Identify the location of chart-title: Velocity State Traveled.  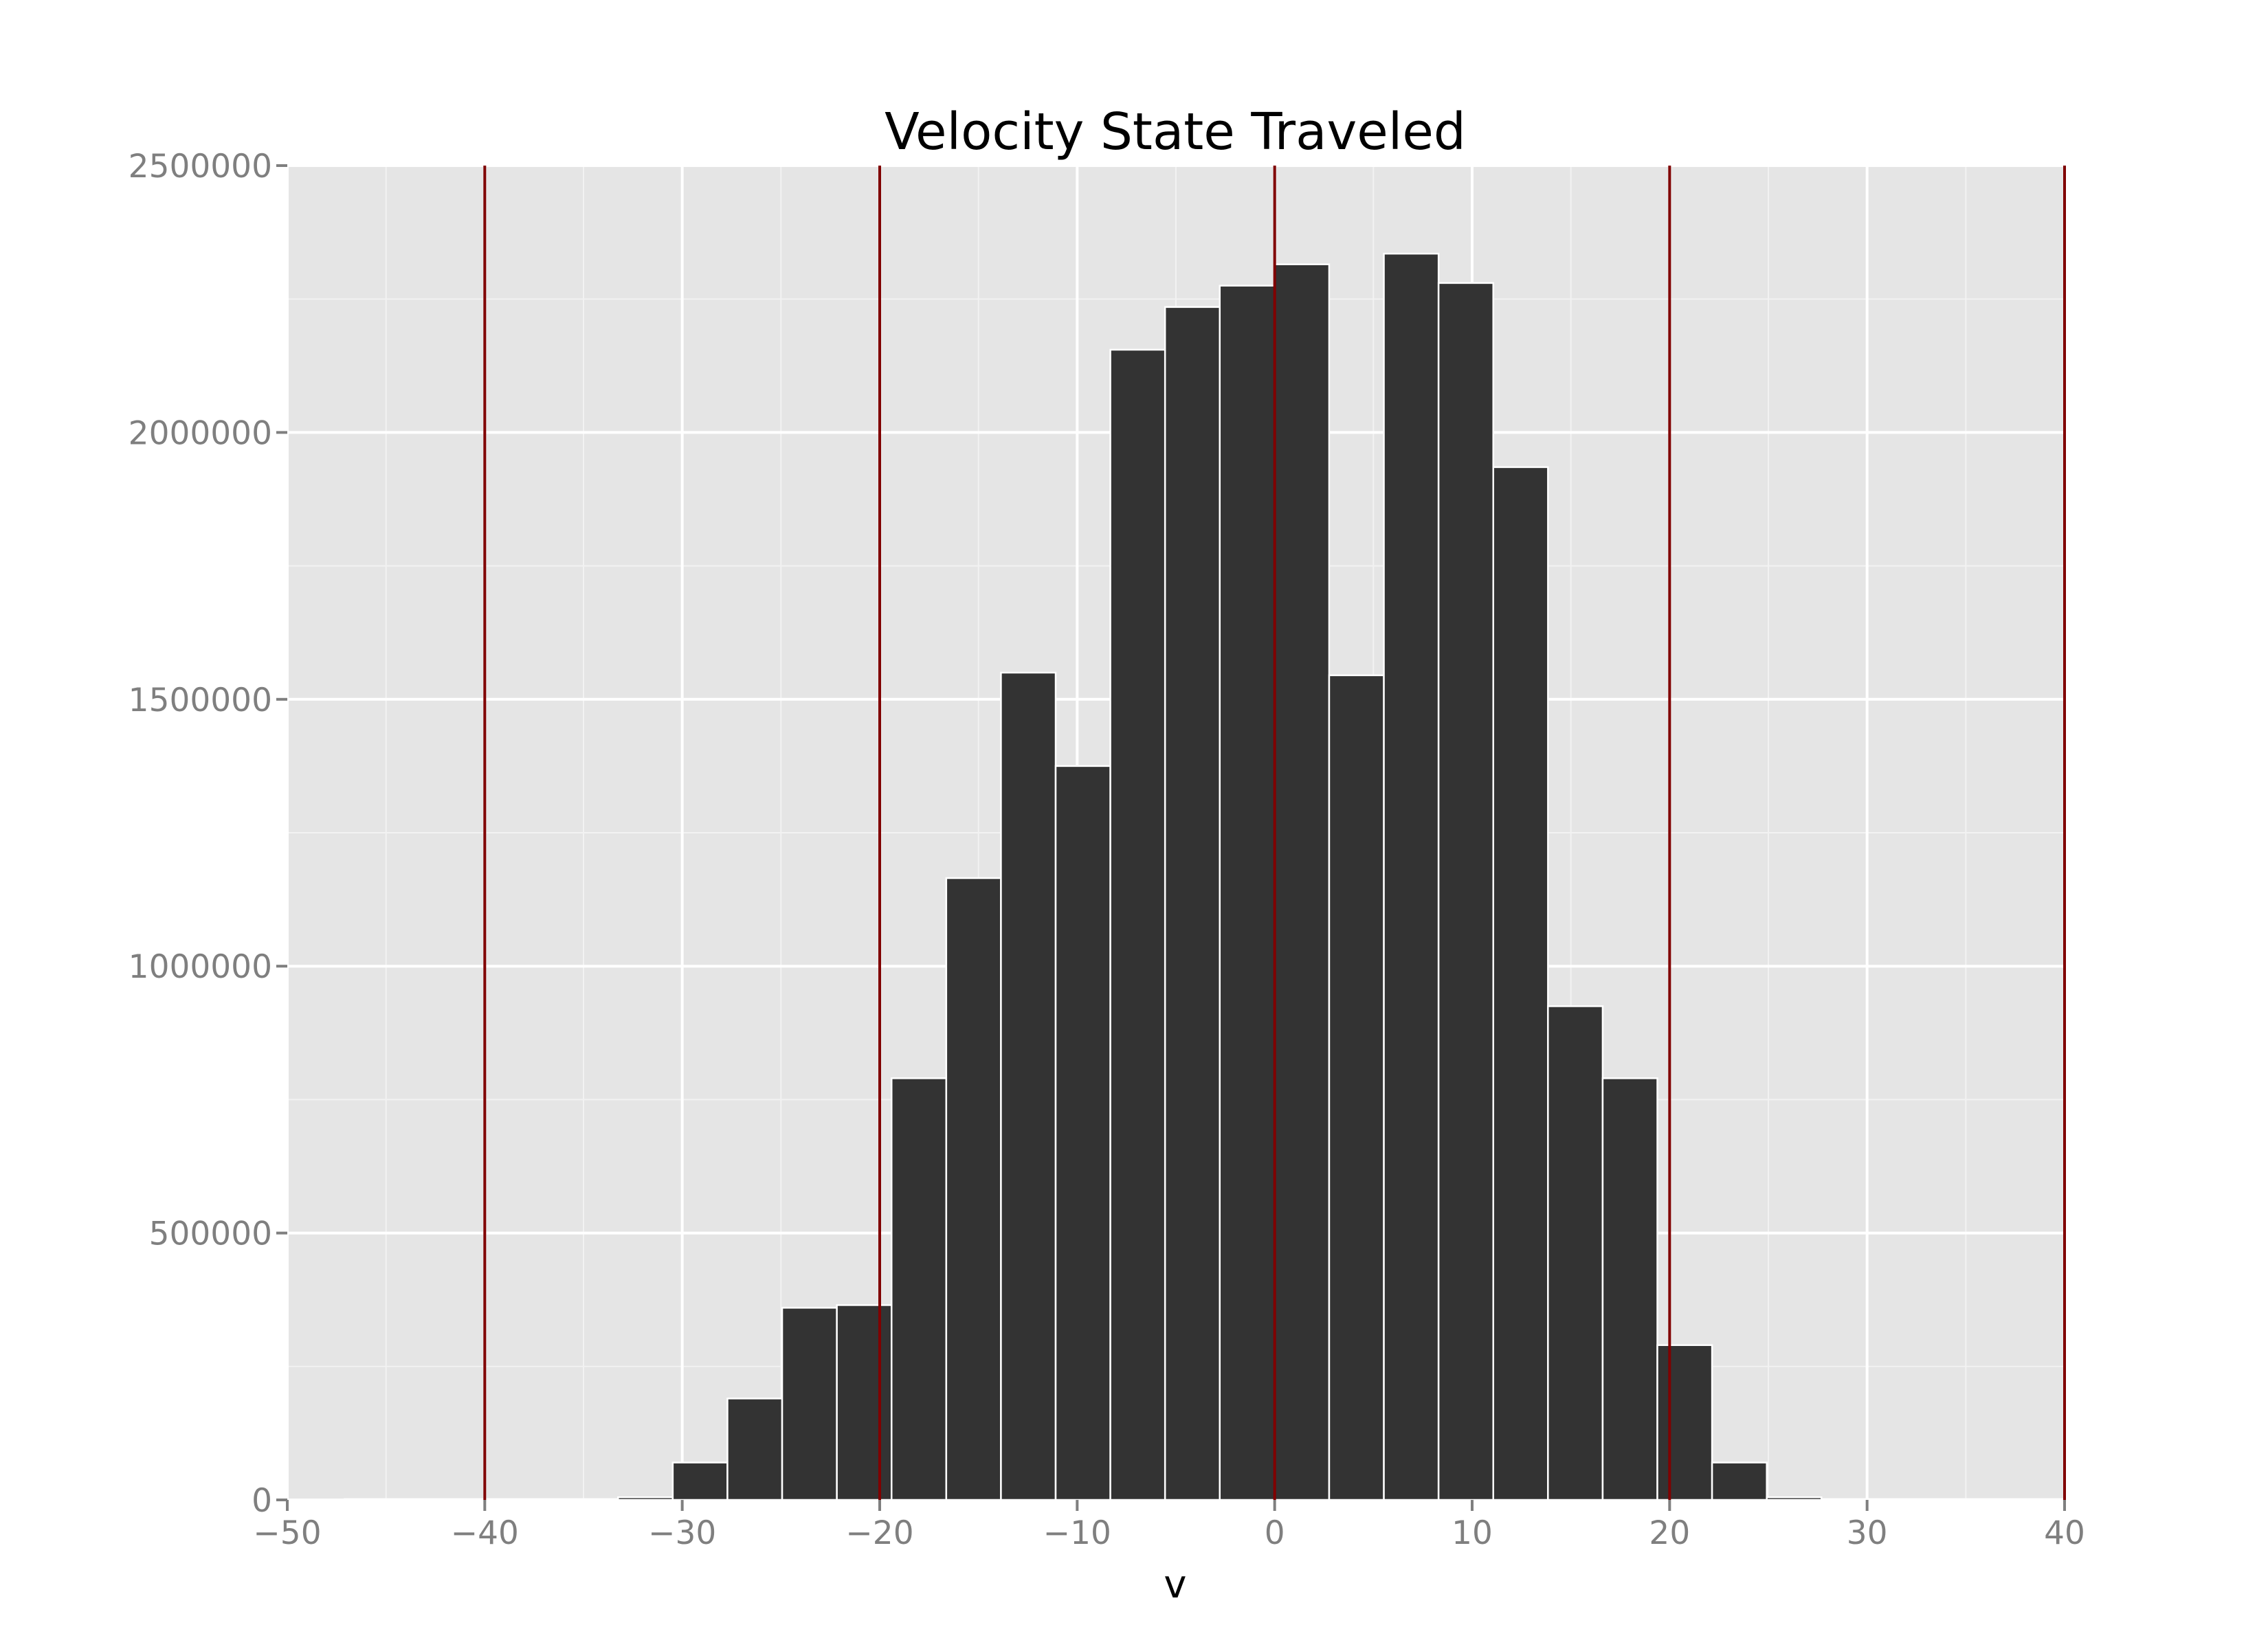
(1175, 131).